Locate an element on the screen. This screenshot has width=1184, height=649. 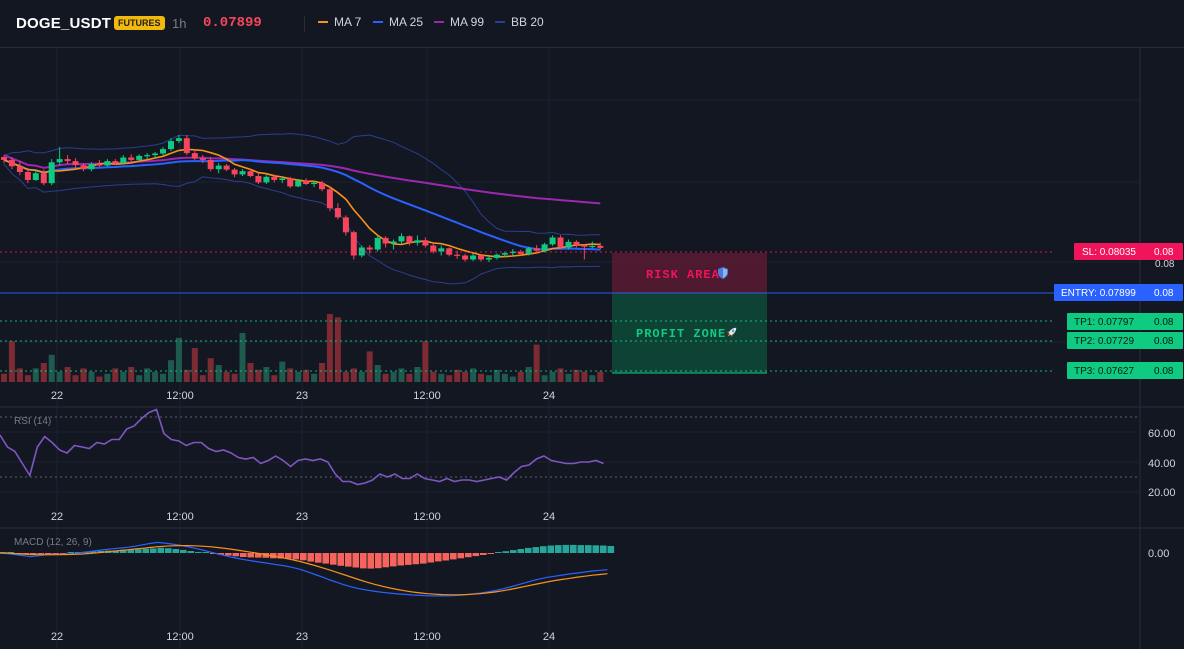
macd-line is located at coordinates (304, 569).